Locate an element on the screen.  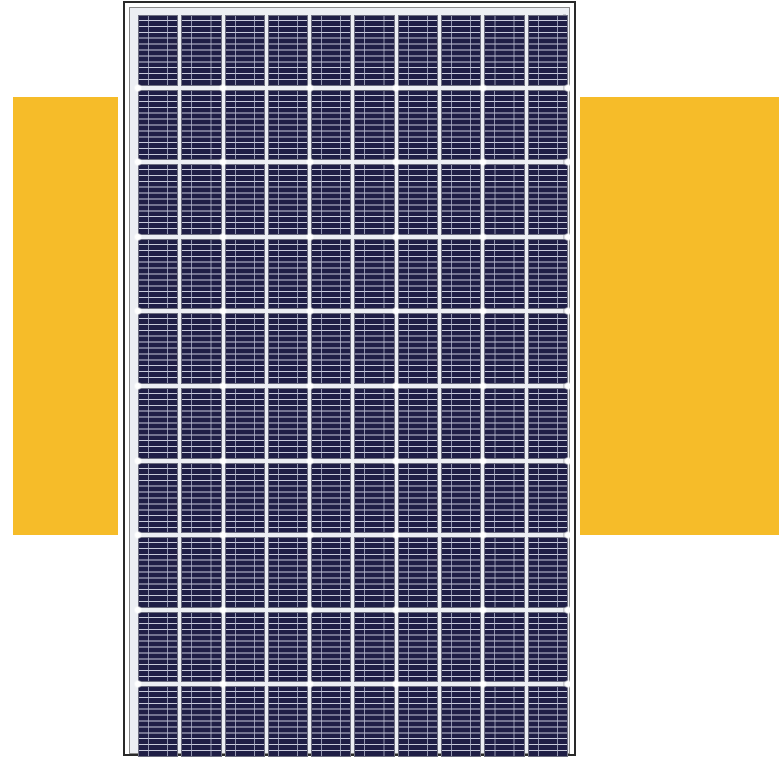
yellow-accent-block-left is located at coordinates (65, 316).